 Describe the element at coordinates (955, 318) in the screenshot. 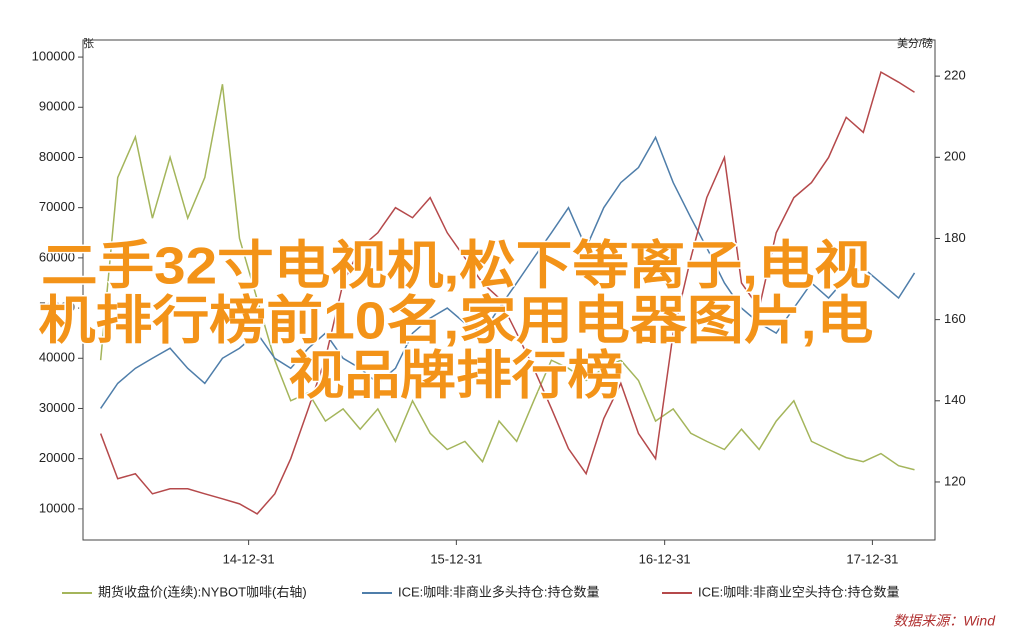

I see `y2-tick-label: 160` at that location.